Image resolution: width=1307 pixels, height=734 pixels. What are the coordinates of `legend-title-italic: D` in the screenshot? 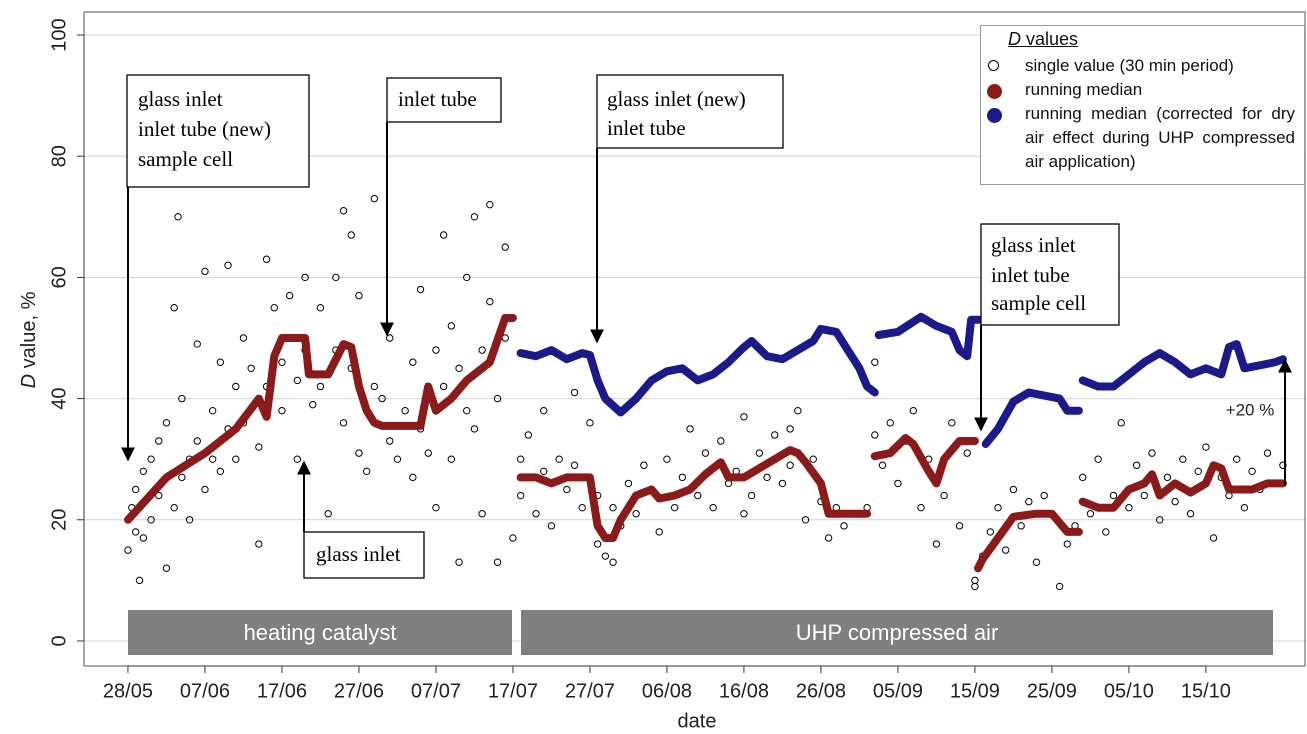 It's located at (1014, 39).